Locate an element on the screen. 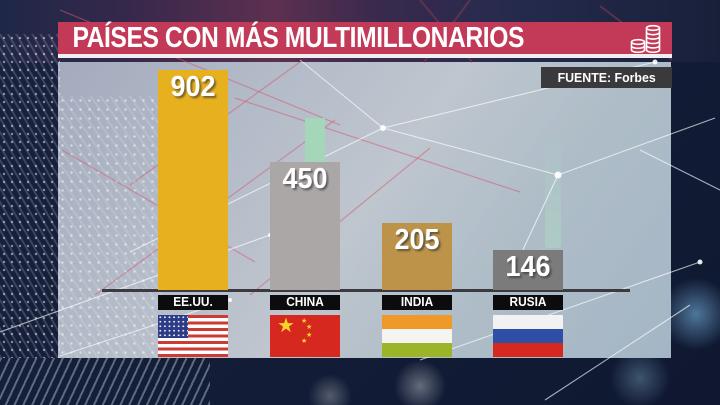  source-label: FUENTE: Forbes is located at coordinates (606, 77).